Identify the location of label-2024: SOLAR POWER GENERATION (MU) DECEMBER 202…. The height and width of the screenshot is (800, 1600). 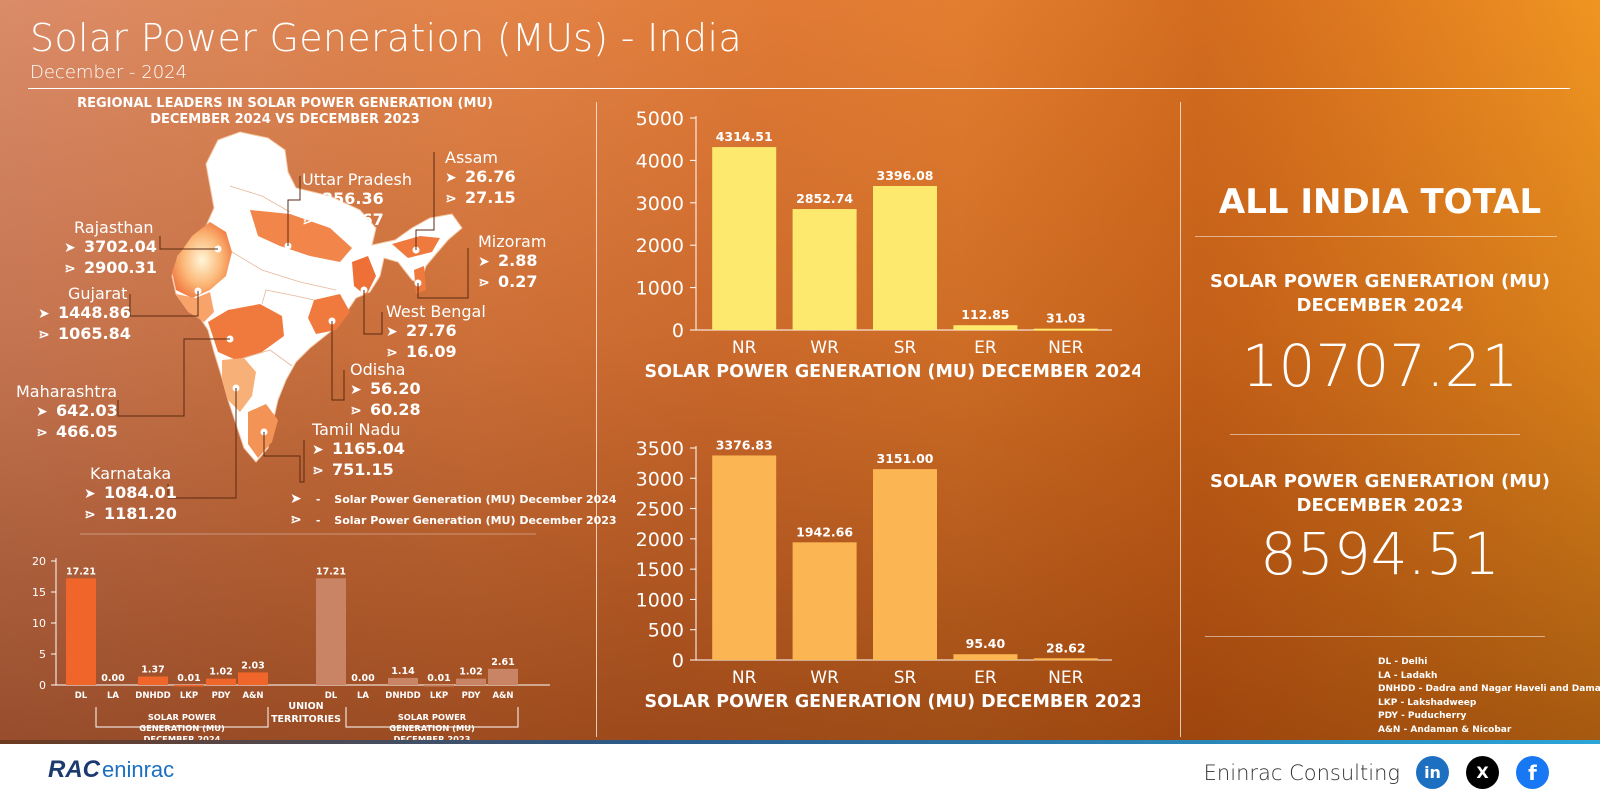
(1380, 293).